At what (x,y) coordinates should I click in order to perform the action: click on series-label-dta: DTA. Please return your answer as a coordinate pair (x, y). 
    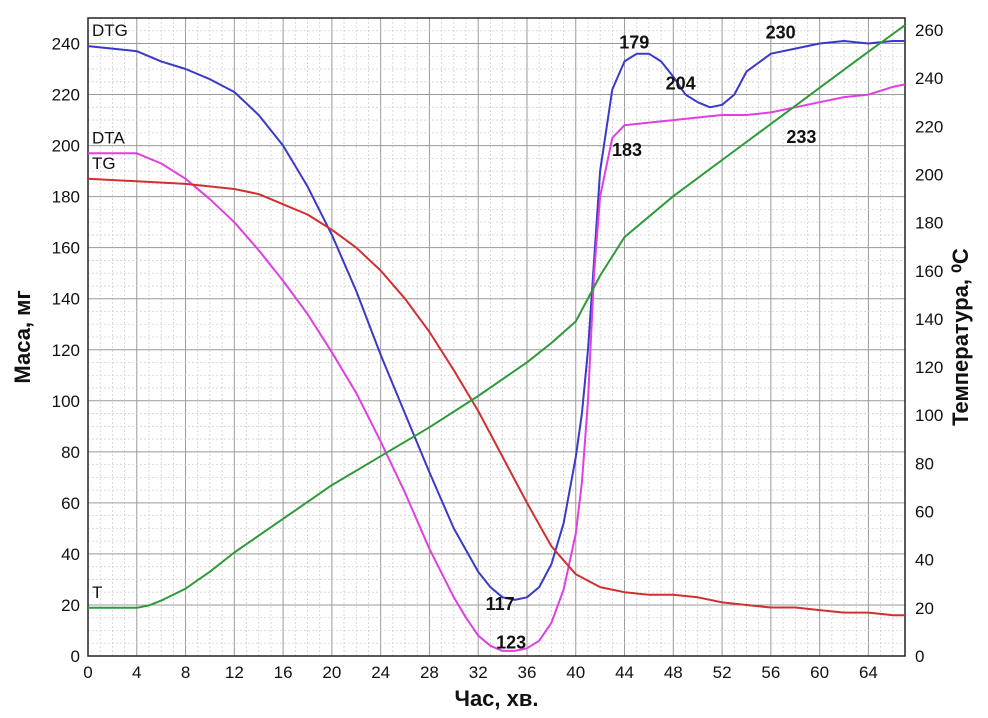
    Looking at the image, I should click on (108, 137).